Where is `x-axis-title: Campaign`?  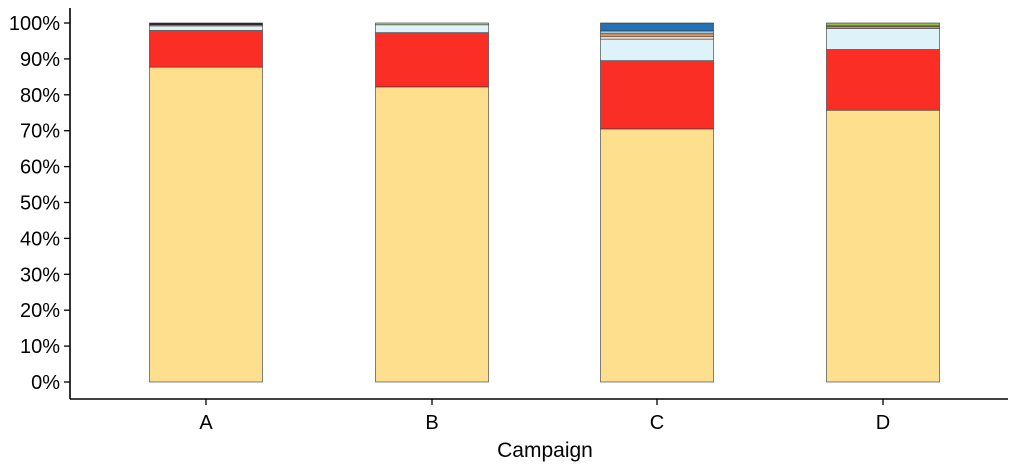 x-axis-title: Campaign is located at coordinates (545, 450).